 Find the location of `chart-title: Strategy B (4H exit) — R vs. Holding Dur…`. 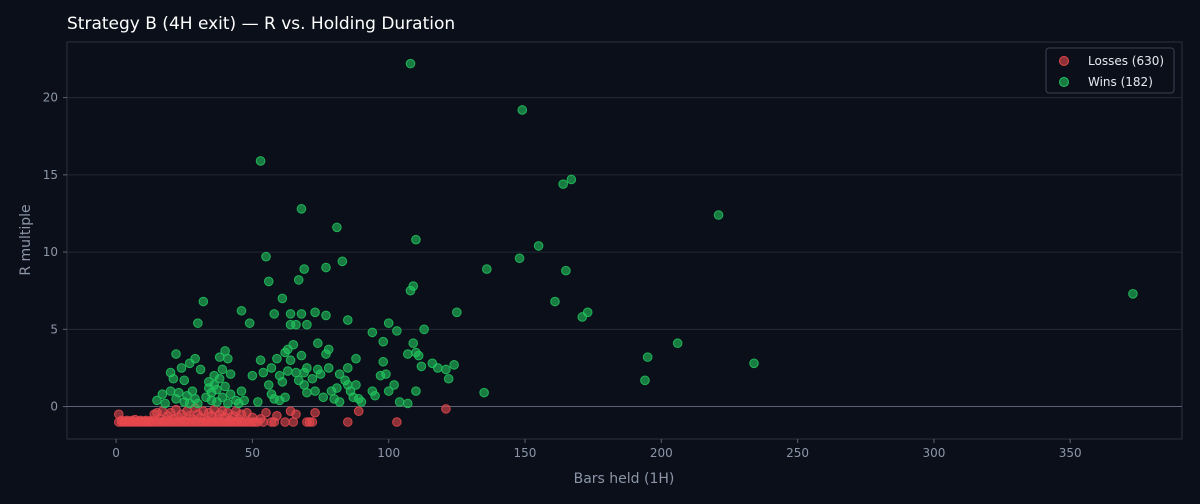

chart-title: Strategy B (4H exit) — R vs. Holding Dur… is located at coordinates (261, 24).